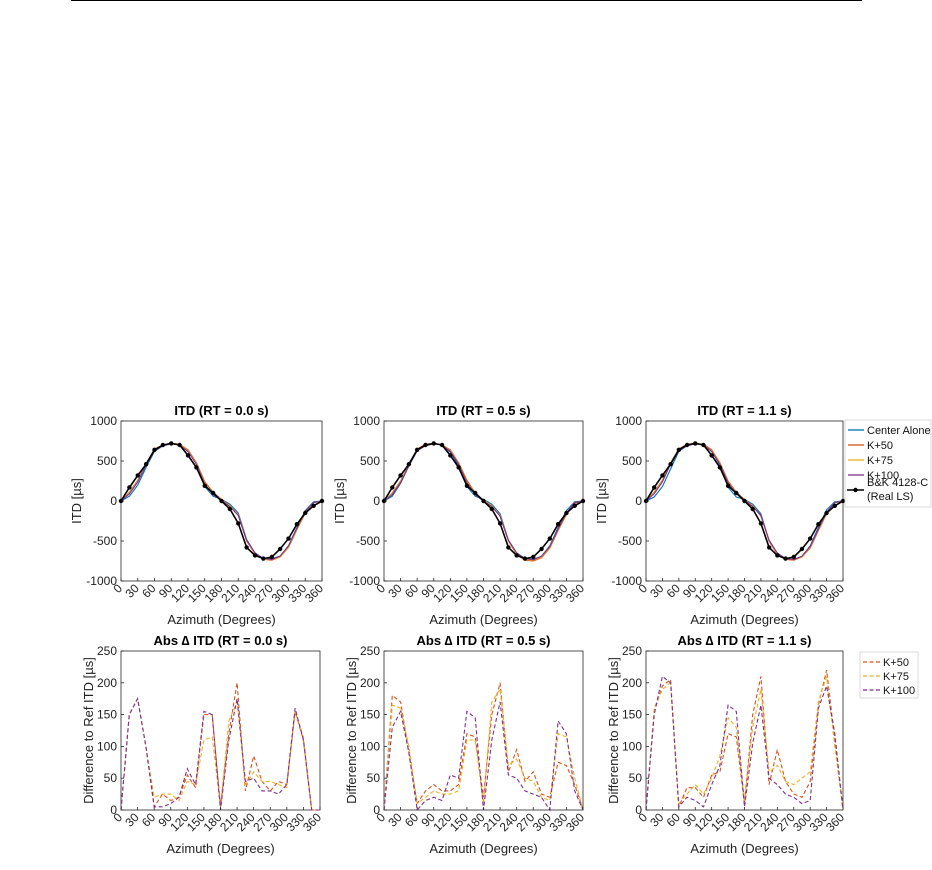 This screenshot has width=932, height=870. I want to click on legend-bottom: K+50 K+75 K+100, so click(889, 675).